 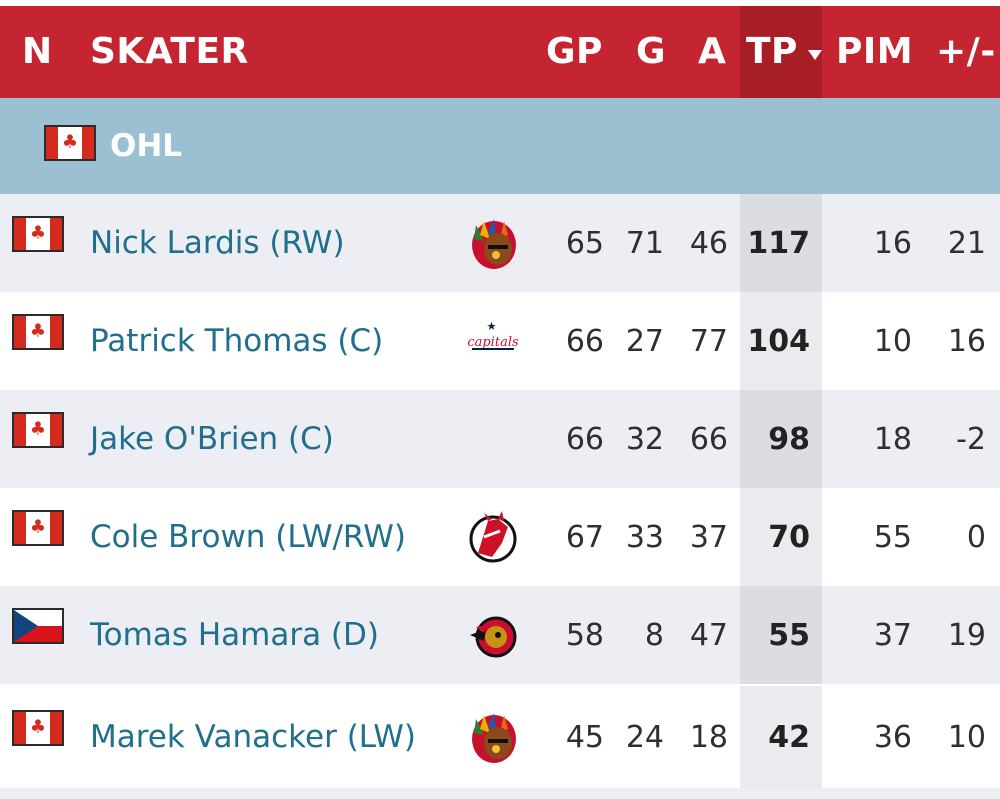 What do you see at coordinates (644, 341) in the screenshot?
I see `goals-value: 27` at bounding box center [644, 341].